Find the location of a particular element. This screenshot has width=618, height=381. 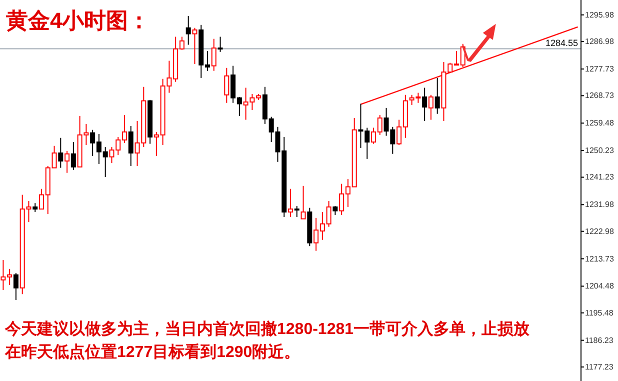

y-tick-label: 1259.48 is located at coordinates (599, 123).